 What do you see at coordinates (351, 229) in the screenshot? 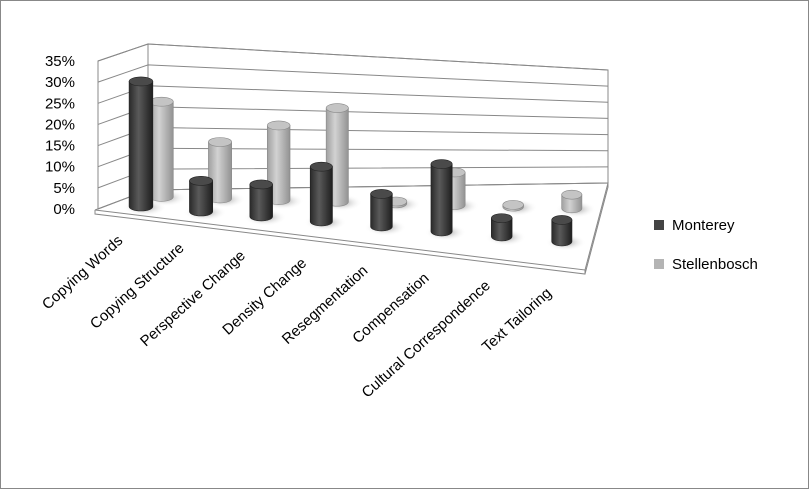
I see `floor-edge` at bounding box center [351, 229].